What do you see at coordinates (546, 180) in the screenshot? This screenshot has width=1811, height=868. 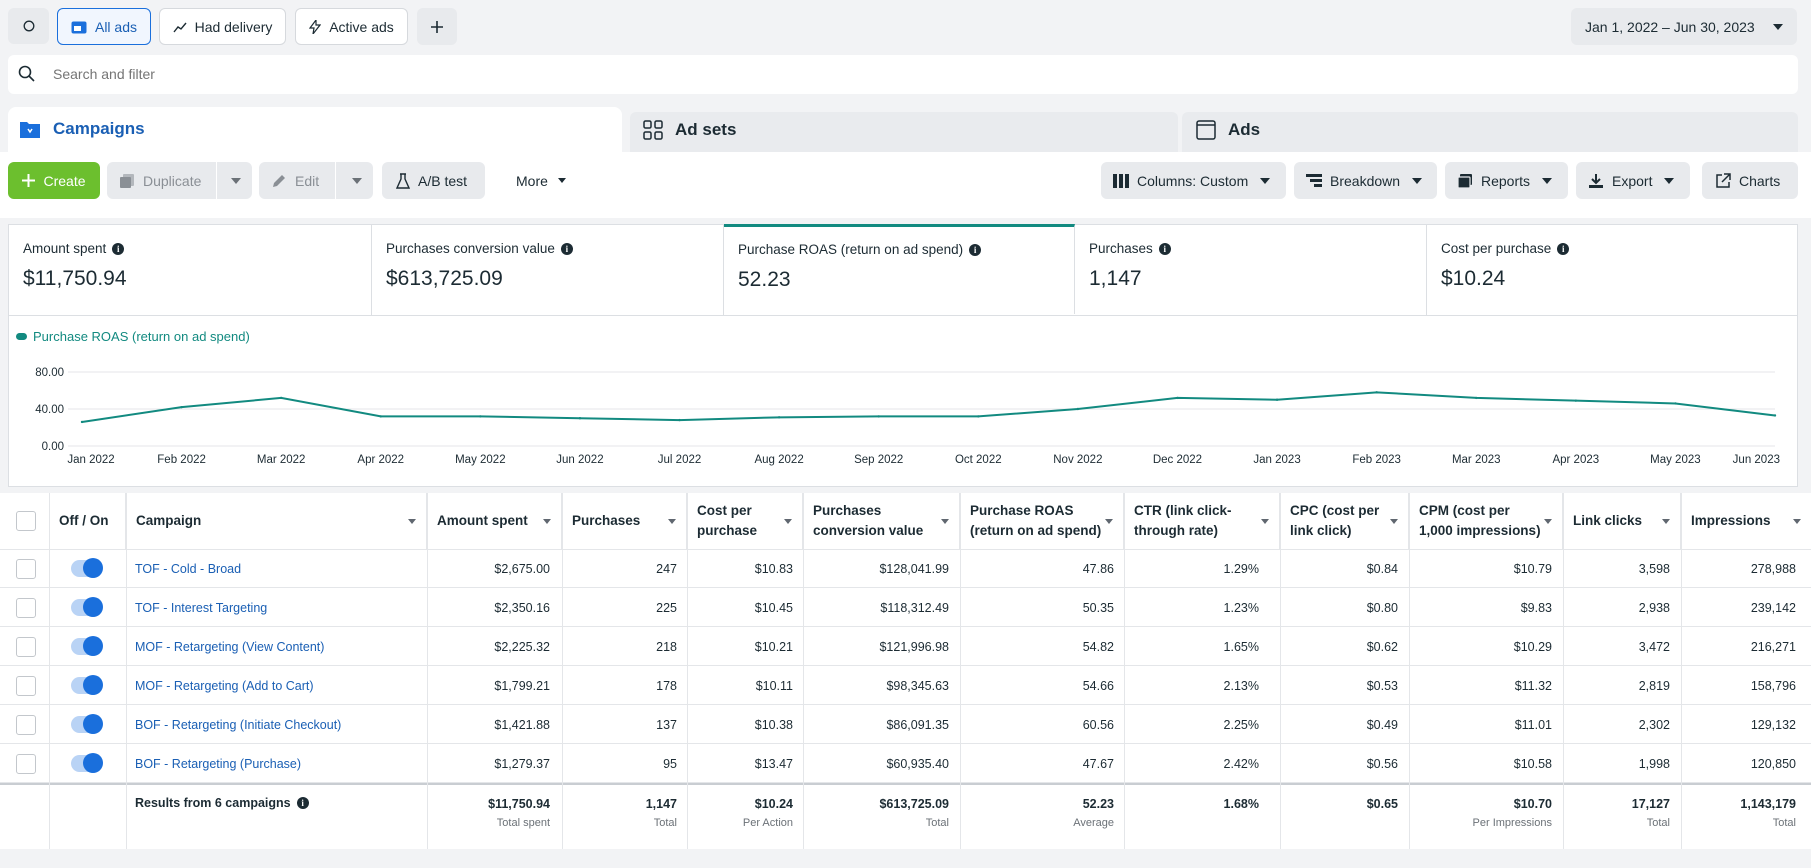 I see `more-button: More` at bounding box center [546, 180].